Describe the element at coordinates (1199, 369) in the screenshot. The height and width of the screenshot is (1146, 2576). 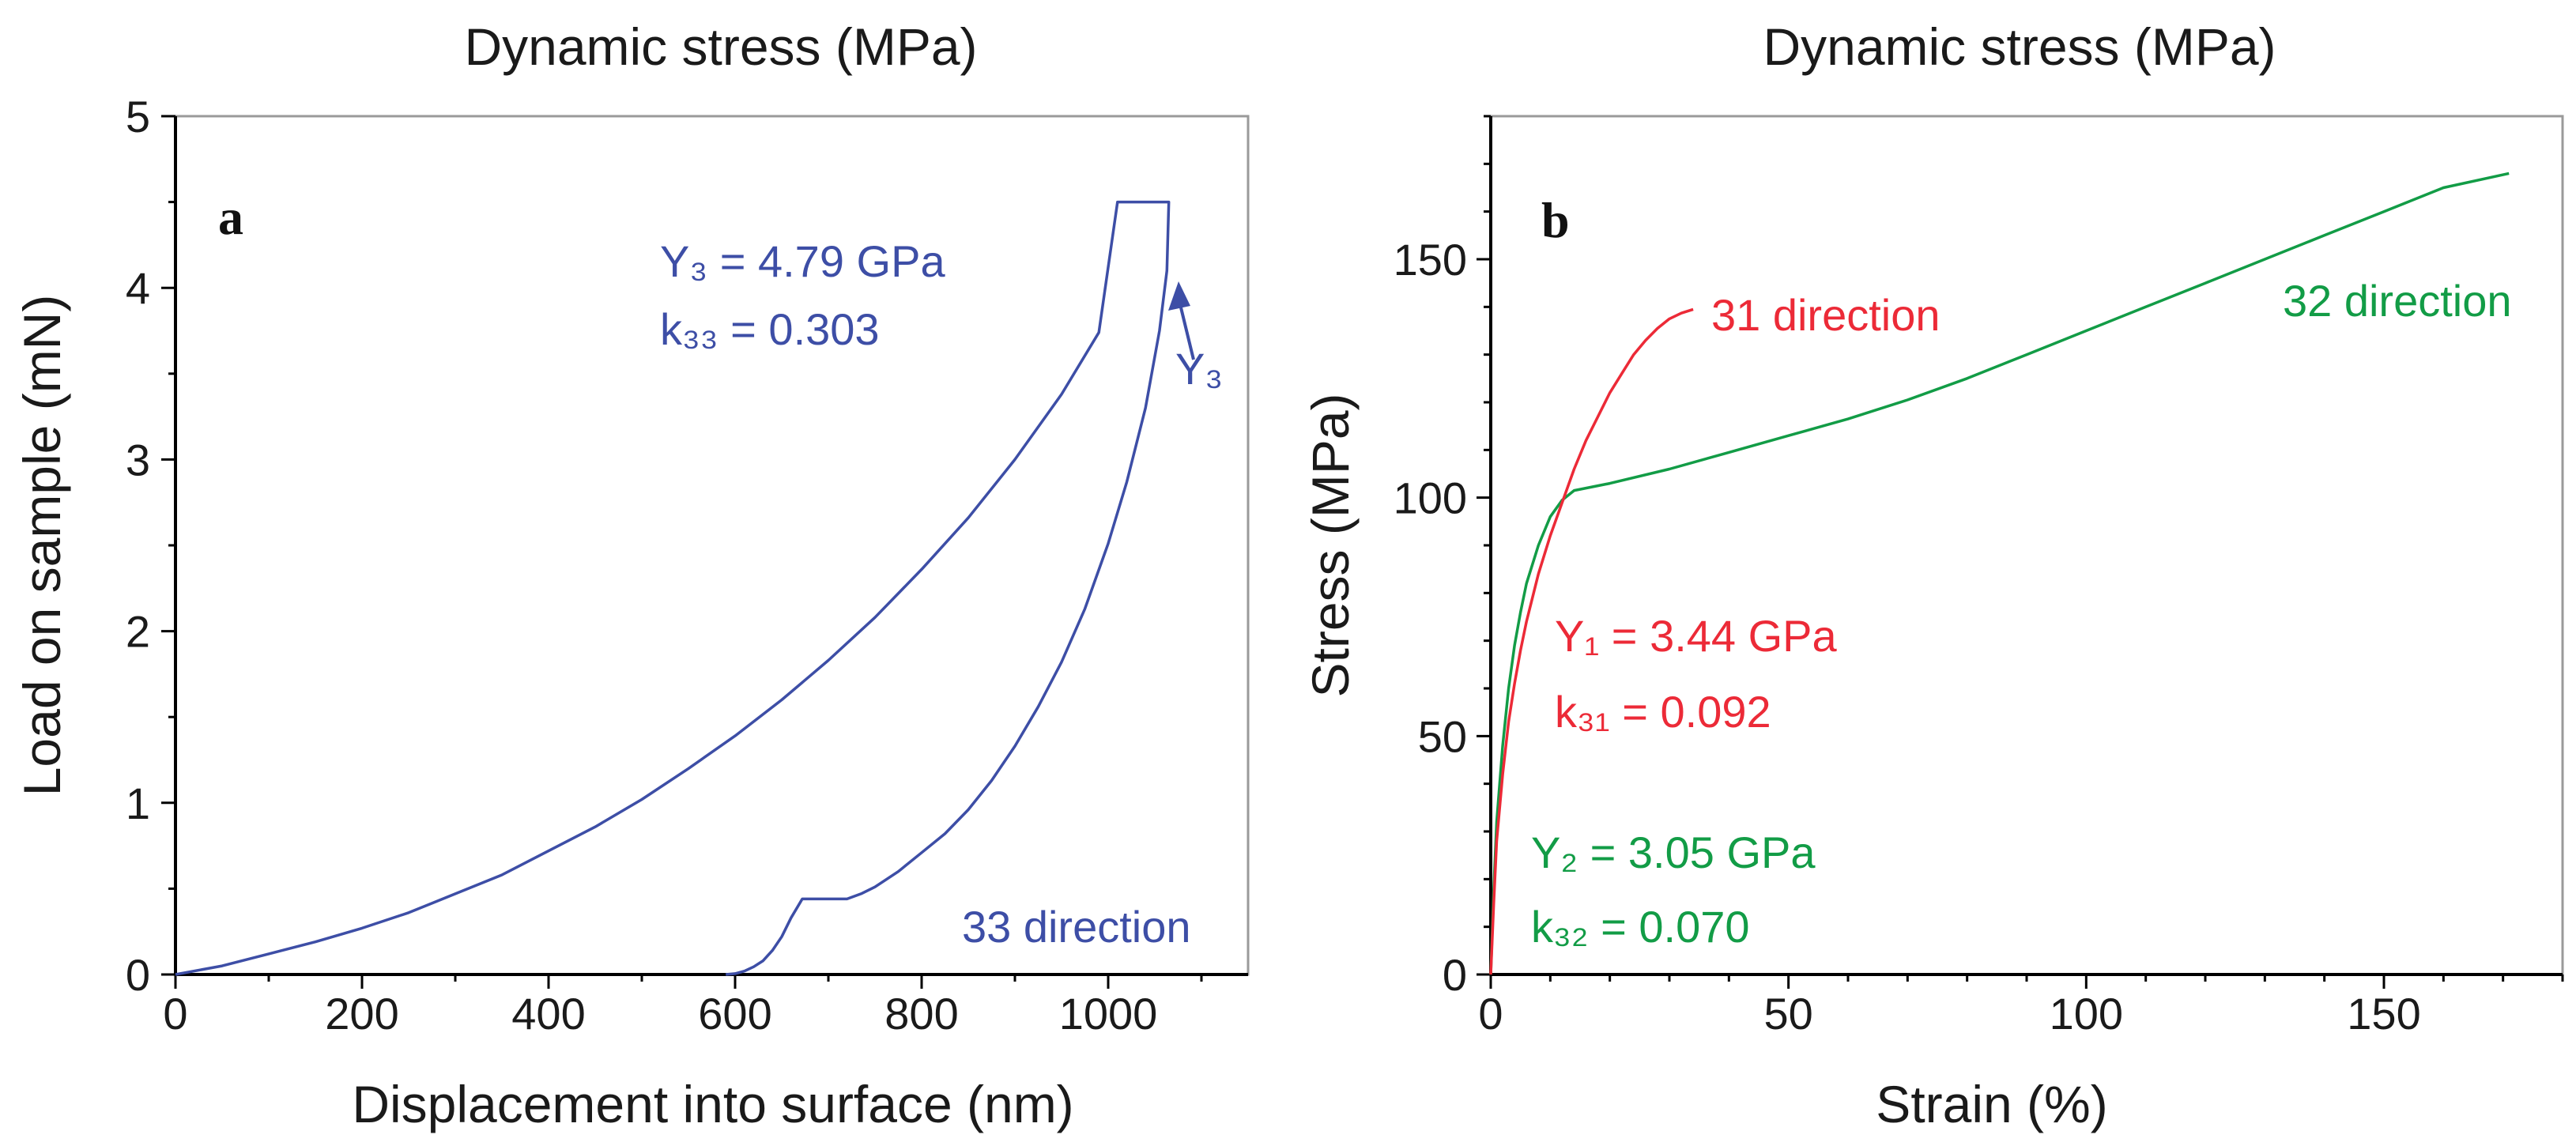
I see `panel-a-y3-marker-label: Y₃` at that location.